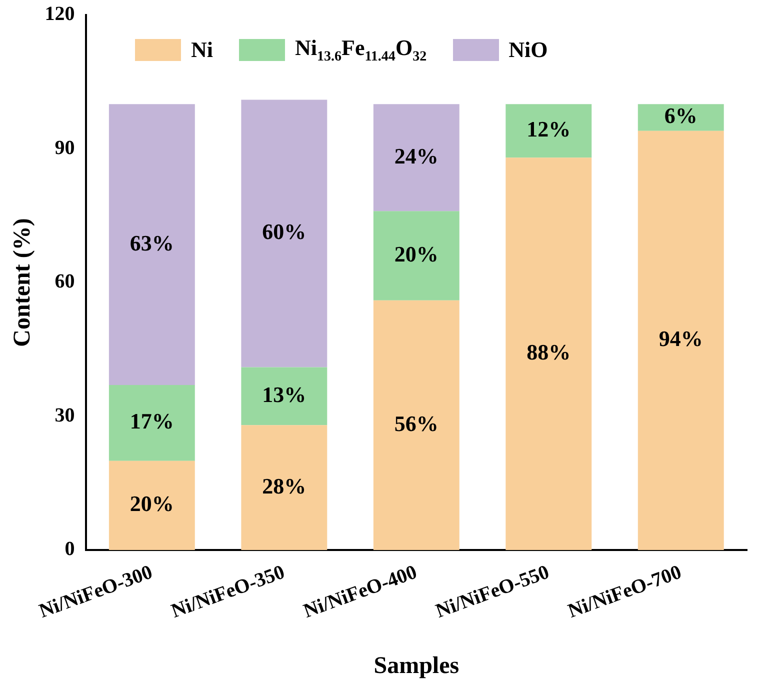 Image resolution: width=767 pixels, height=690 pixels. I want to click on data-label: 13%, so click(284, 394).